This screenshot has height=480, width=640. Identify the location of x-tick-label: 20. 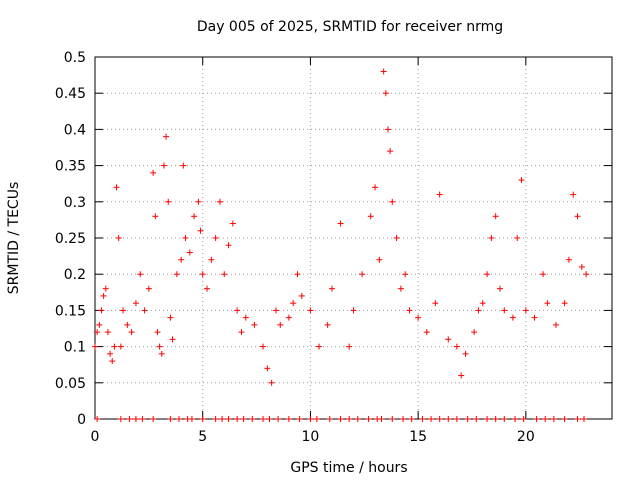
(526, 437).